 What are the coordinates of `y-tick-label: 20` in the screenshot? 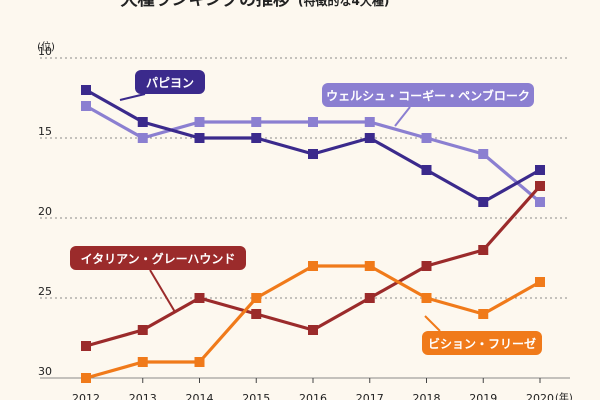 It's located at (45, 211).